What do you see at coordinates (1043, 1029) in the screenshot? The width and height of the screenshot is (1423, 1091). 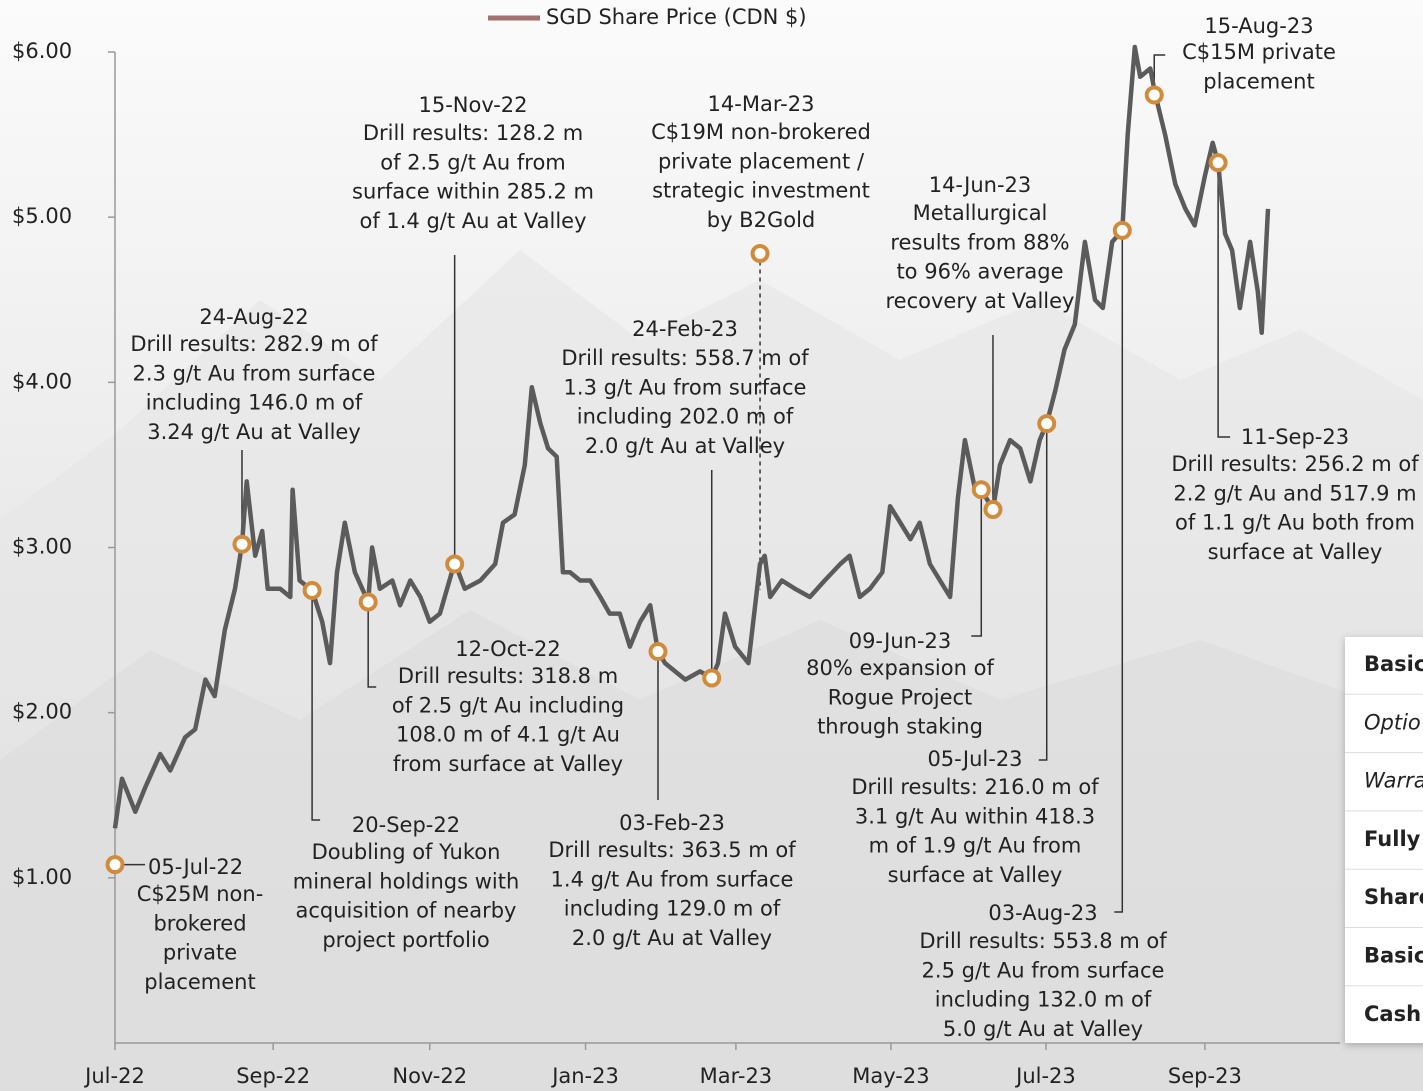 I see `event-text: 5.0 g/t Au at Valley` at bounding box center [1043, 1029].